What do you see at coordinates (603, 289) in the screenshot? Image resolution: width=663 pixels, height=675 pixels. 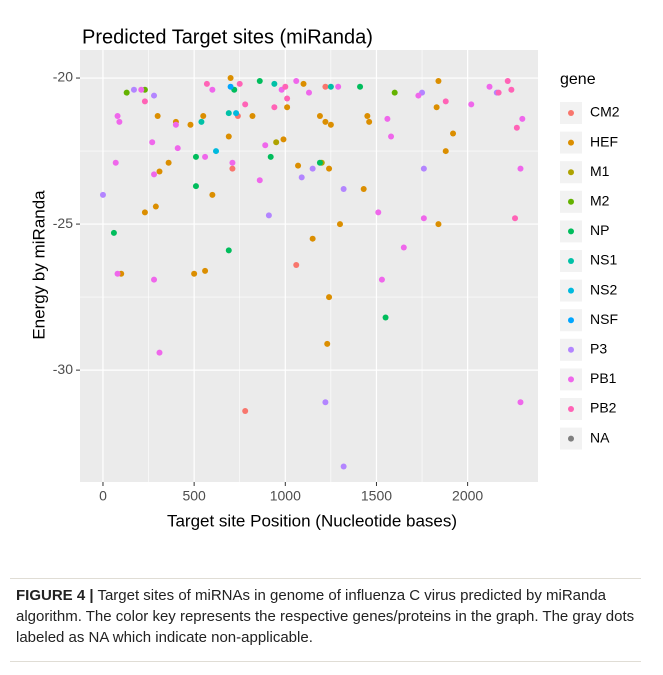 I see `legend-label: NS2` at bounding box center [603, 289].